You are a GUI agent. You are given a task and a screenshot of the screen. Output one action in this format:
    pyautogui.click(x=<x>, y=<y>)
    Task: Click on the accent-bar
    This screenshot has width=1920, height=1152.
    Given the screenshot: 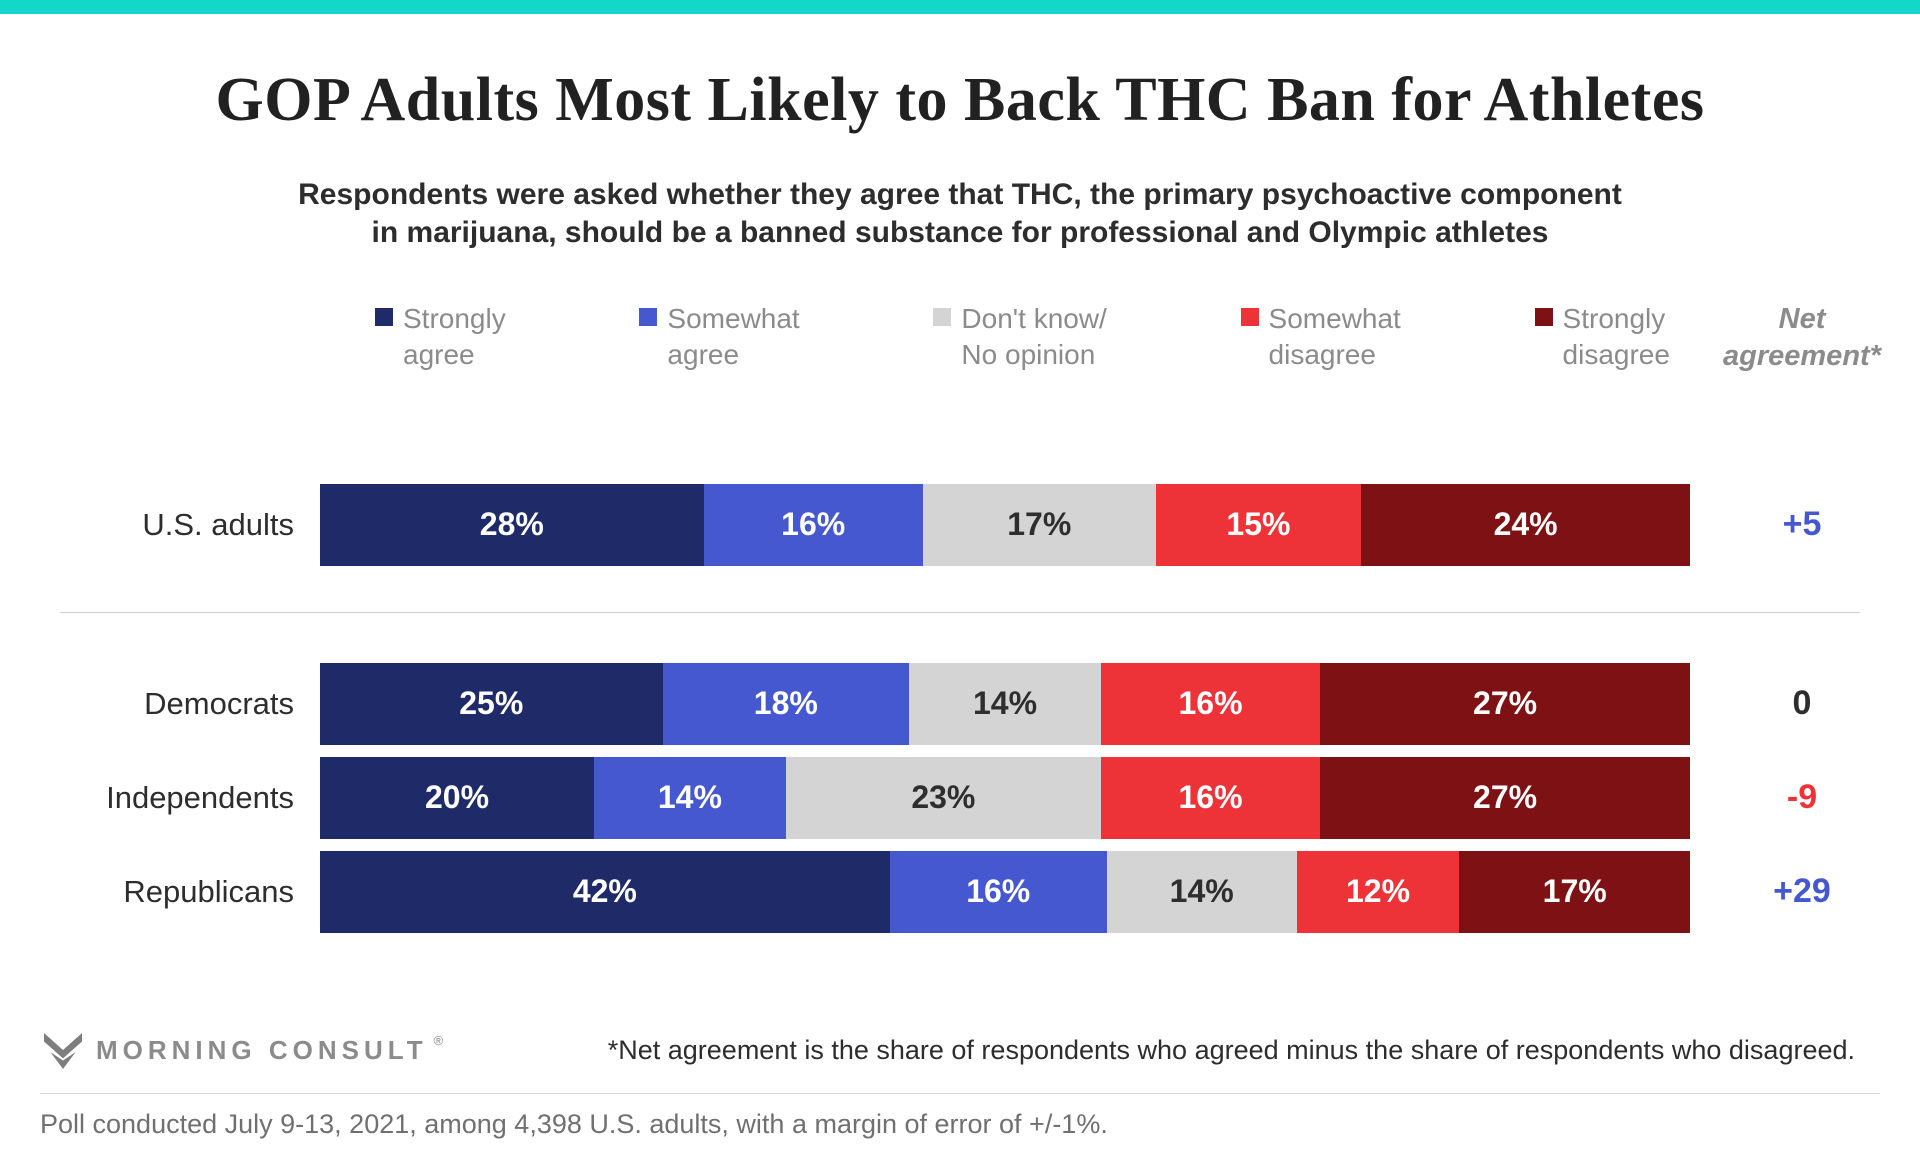 What is the action you would take?
    pyautogui.click(x=960, y=7)
    